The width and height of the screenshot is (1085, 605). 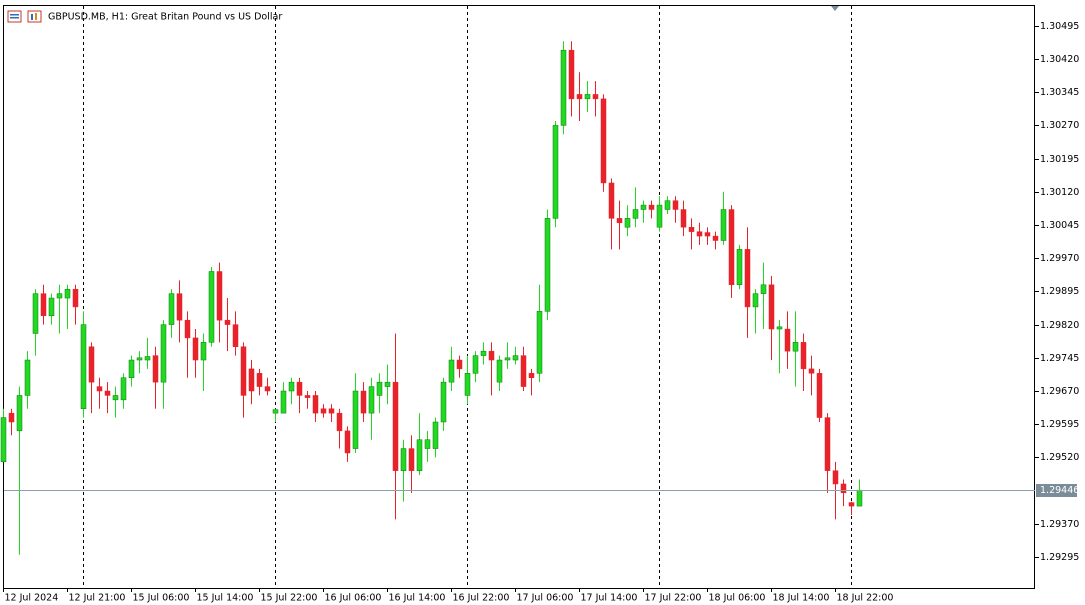 What do you see at coordinates (1059, 424) in the screenshot?
I see `y-tick-label: 1.29595` at bounding box center [1059, 424].